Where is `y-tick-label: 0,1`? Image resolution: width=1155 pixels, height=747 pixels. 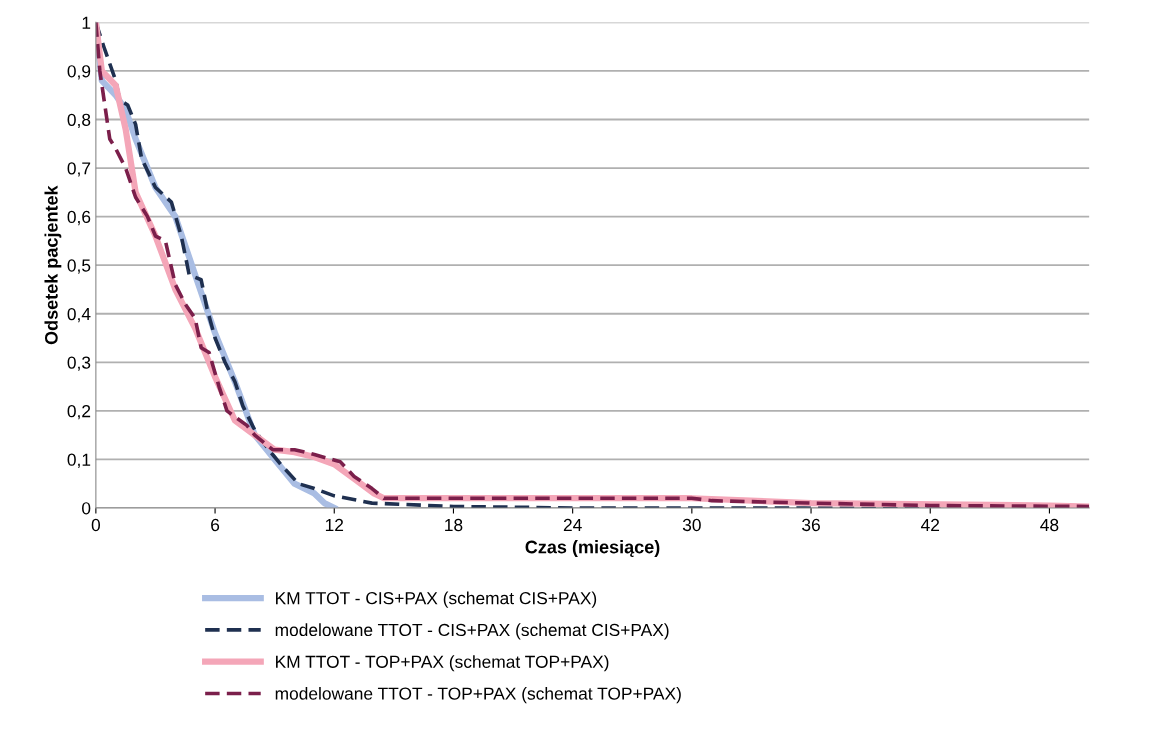
y-tick-label: 0,1 is located at coordinates (79, 460).